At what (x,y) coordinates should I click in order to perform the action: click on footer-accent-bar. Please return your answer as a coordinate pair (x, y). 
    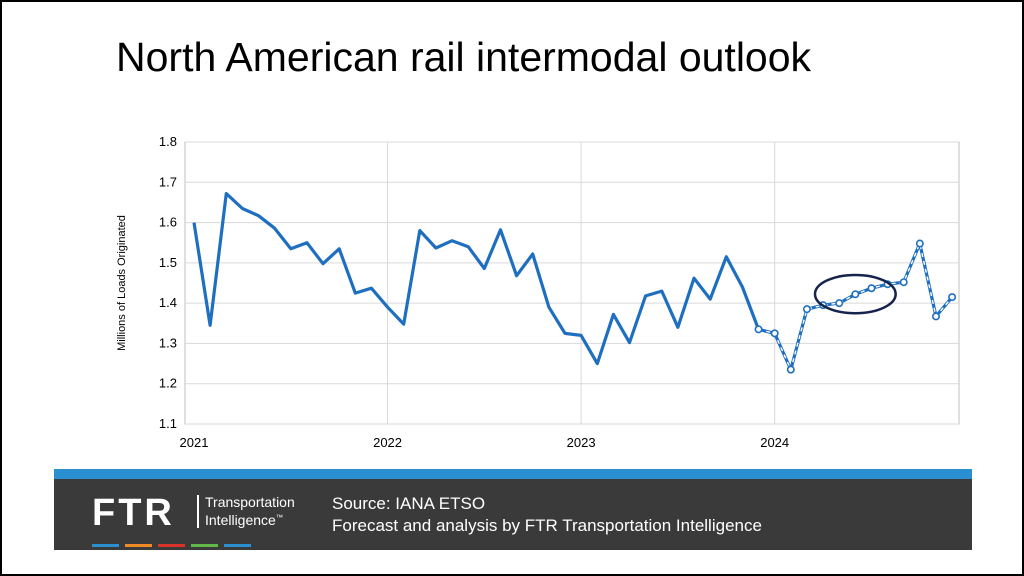
    Looking at the image, I should click on (513, 474).